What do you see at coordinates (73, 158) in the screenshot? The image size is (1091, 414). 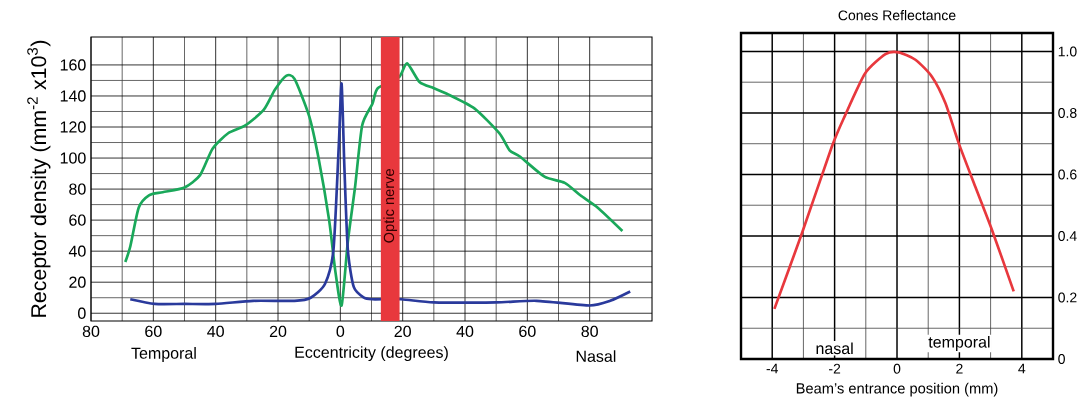 I see `y-tick-label: 100` at bounding box center [73, 158].